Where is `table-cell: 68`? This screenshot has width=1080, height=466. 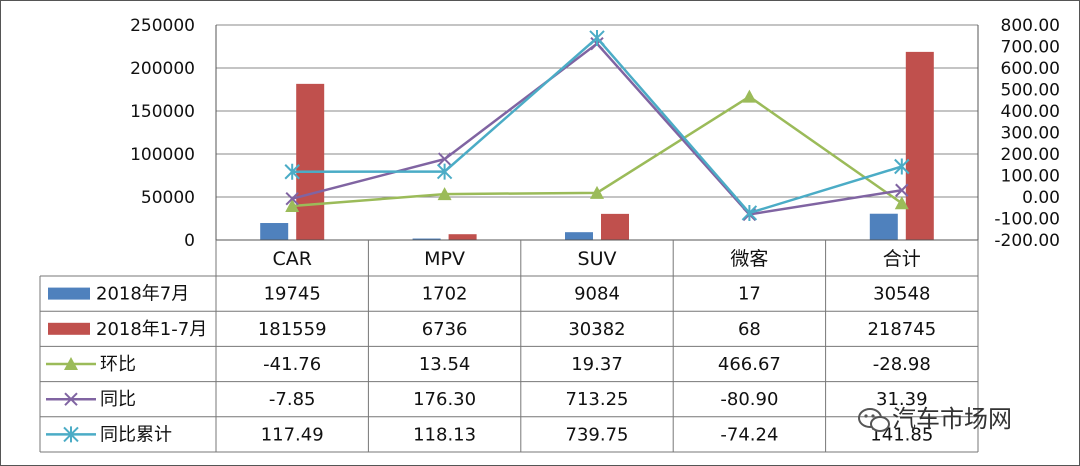
table-cell: 68 is located at coordinates (749, 329).